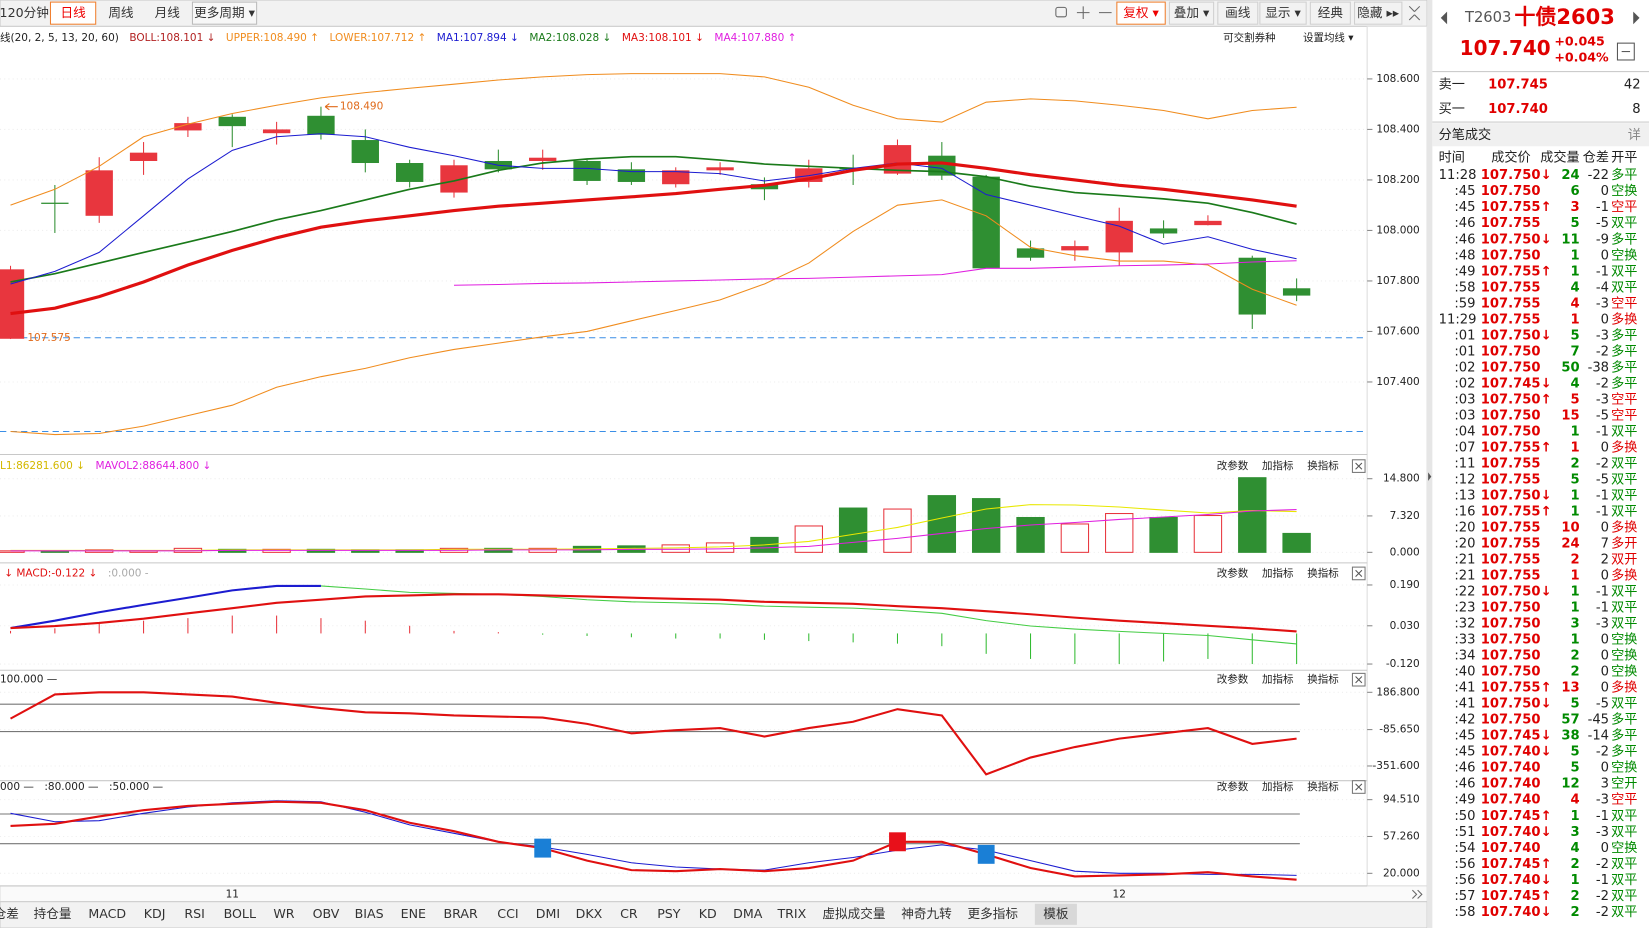 Image resolution: width=1649 pixels, height=928 pixels. I want to click on indicator-tab: WR, so click(283, 913).